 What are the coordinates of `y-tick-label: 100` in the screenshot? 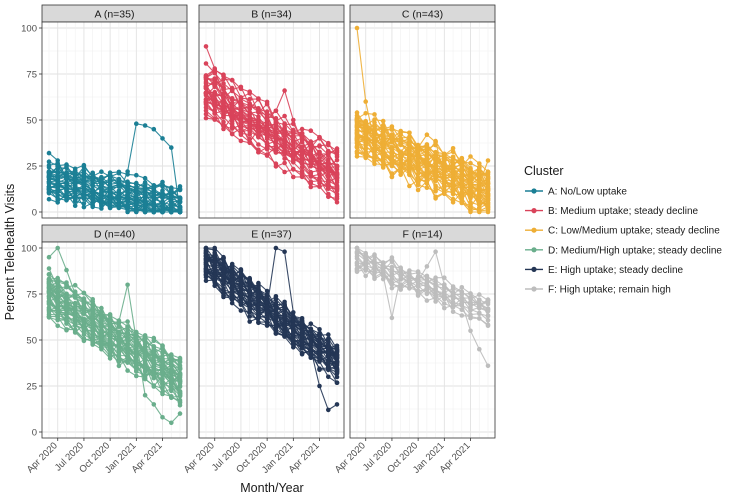 It's located at (29, 248).